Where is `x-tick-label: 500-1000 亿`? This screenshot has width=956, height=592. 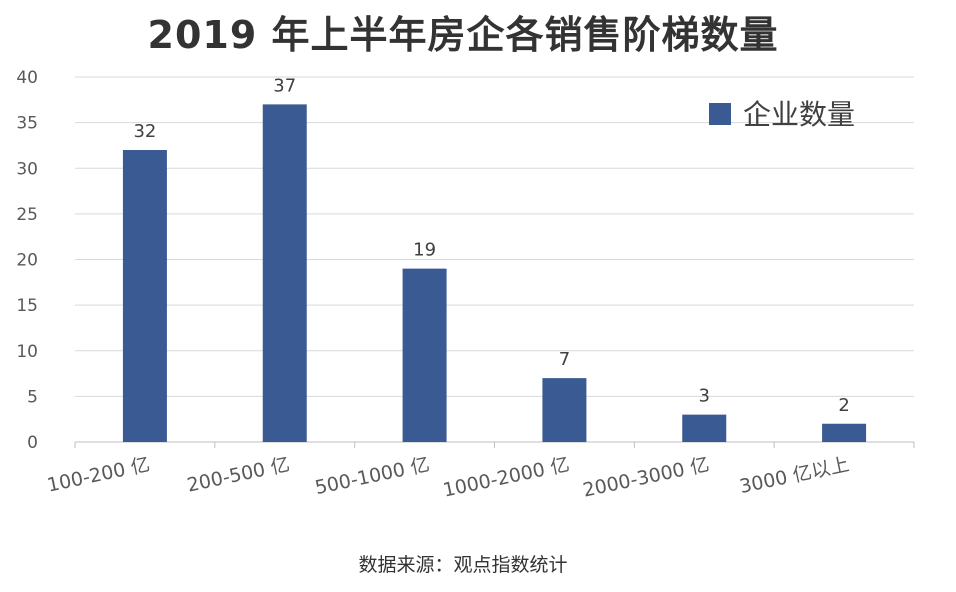
x-tick-label: 500-1000 亿 is located at coordinates (372, 476).